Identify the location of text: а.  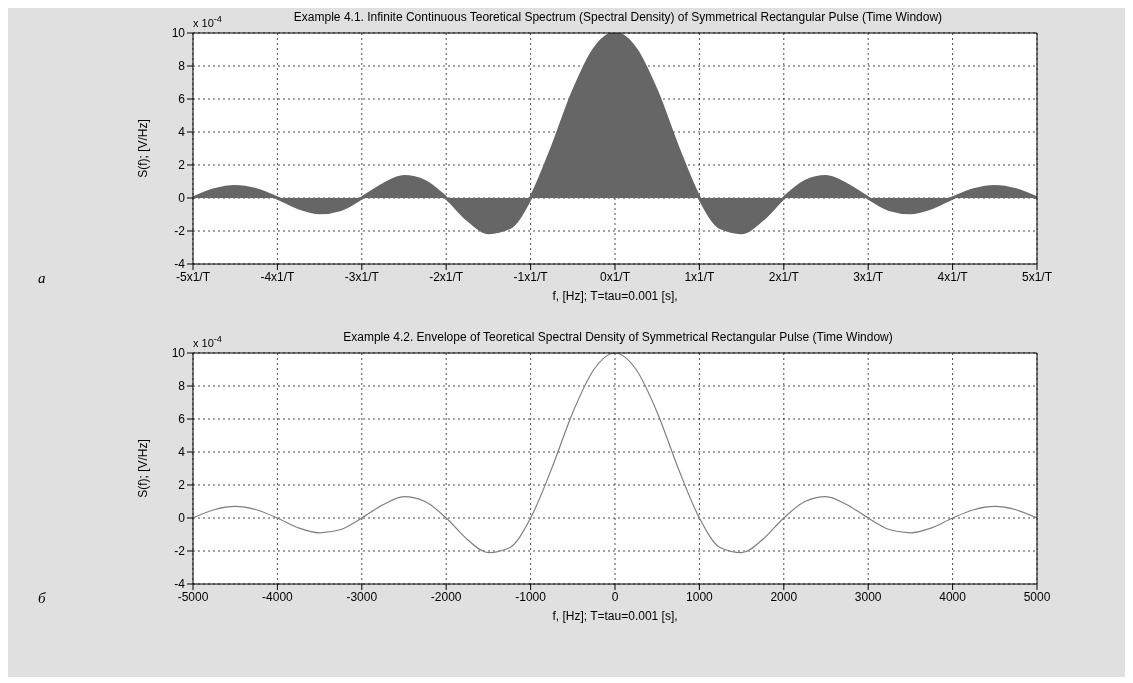
(42, 278).